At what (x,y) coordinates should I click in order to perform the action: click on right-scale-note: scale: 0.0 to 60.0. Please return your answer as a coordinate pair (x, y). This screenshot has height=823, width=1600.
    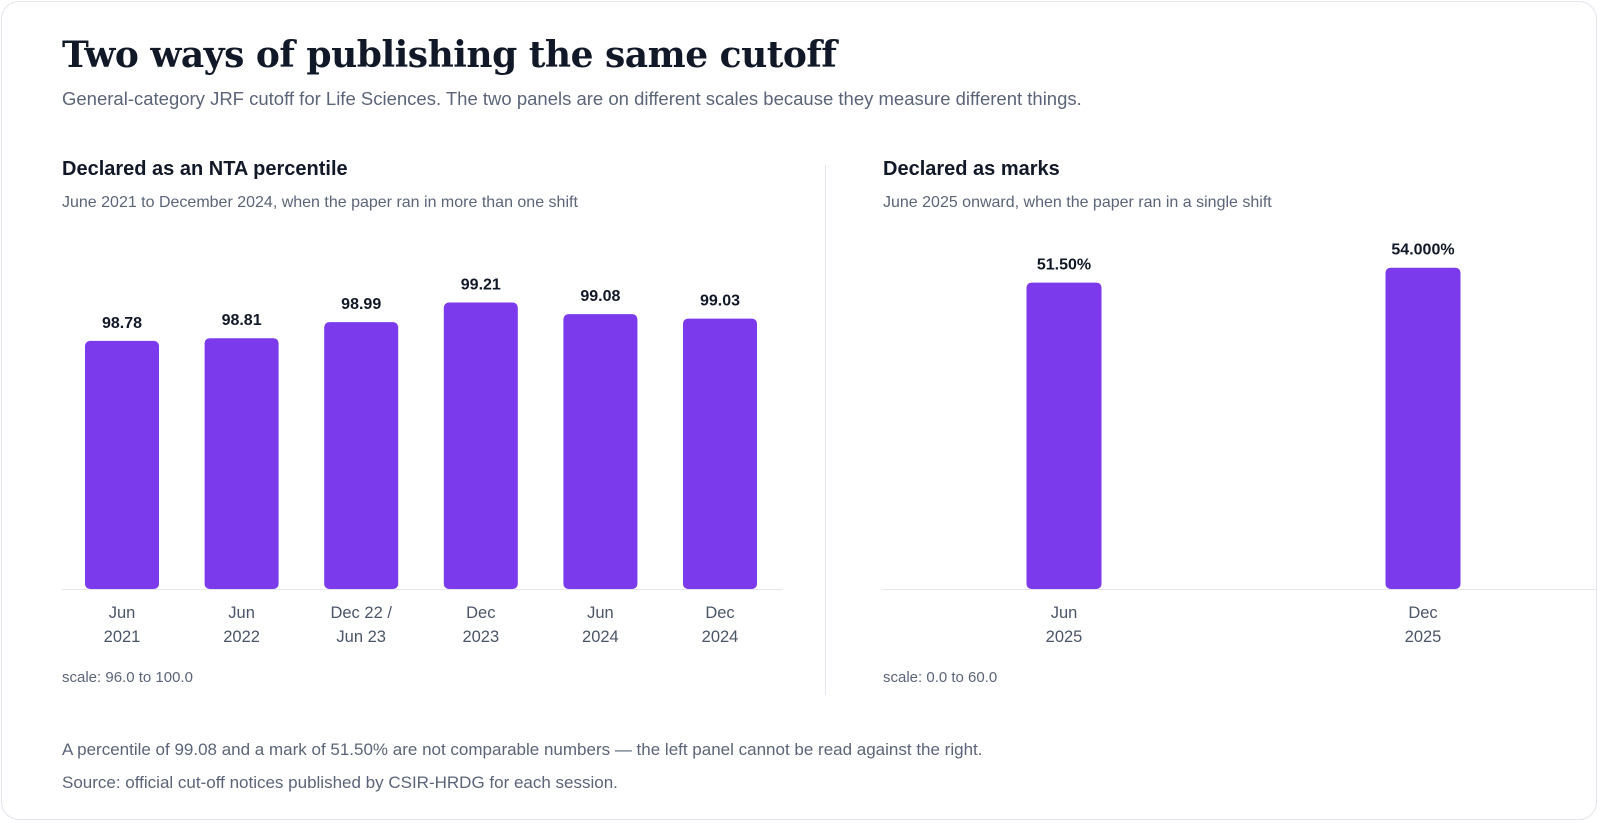
    Looking at the image, I should click on (940, 677).